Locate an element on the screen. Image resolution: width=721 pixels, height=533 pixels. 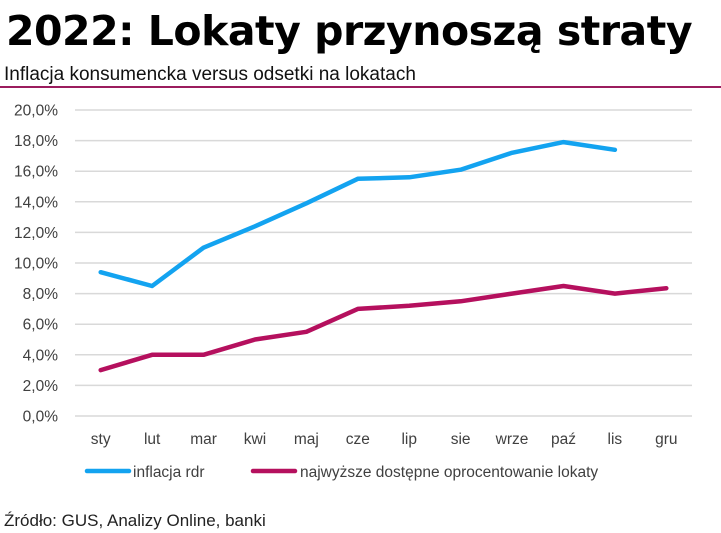
x-tick-label: gru is located at coordinates (666, 439).